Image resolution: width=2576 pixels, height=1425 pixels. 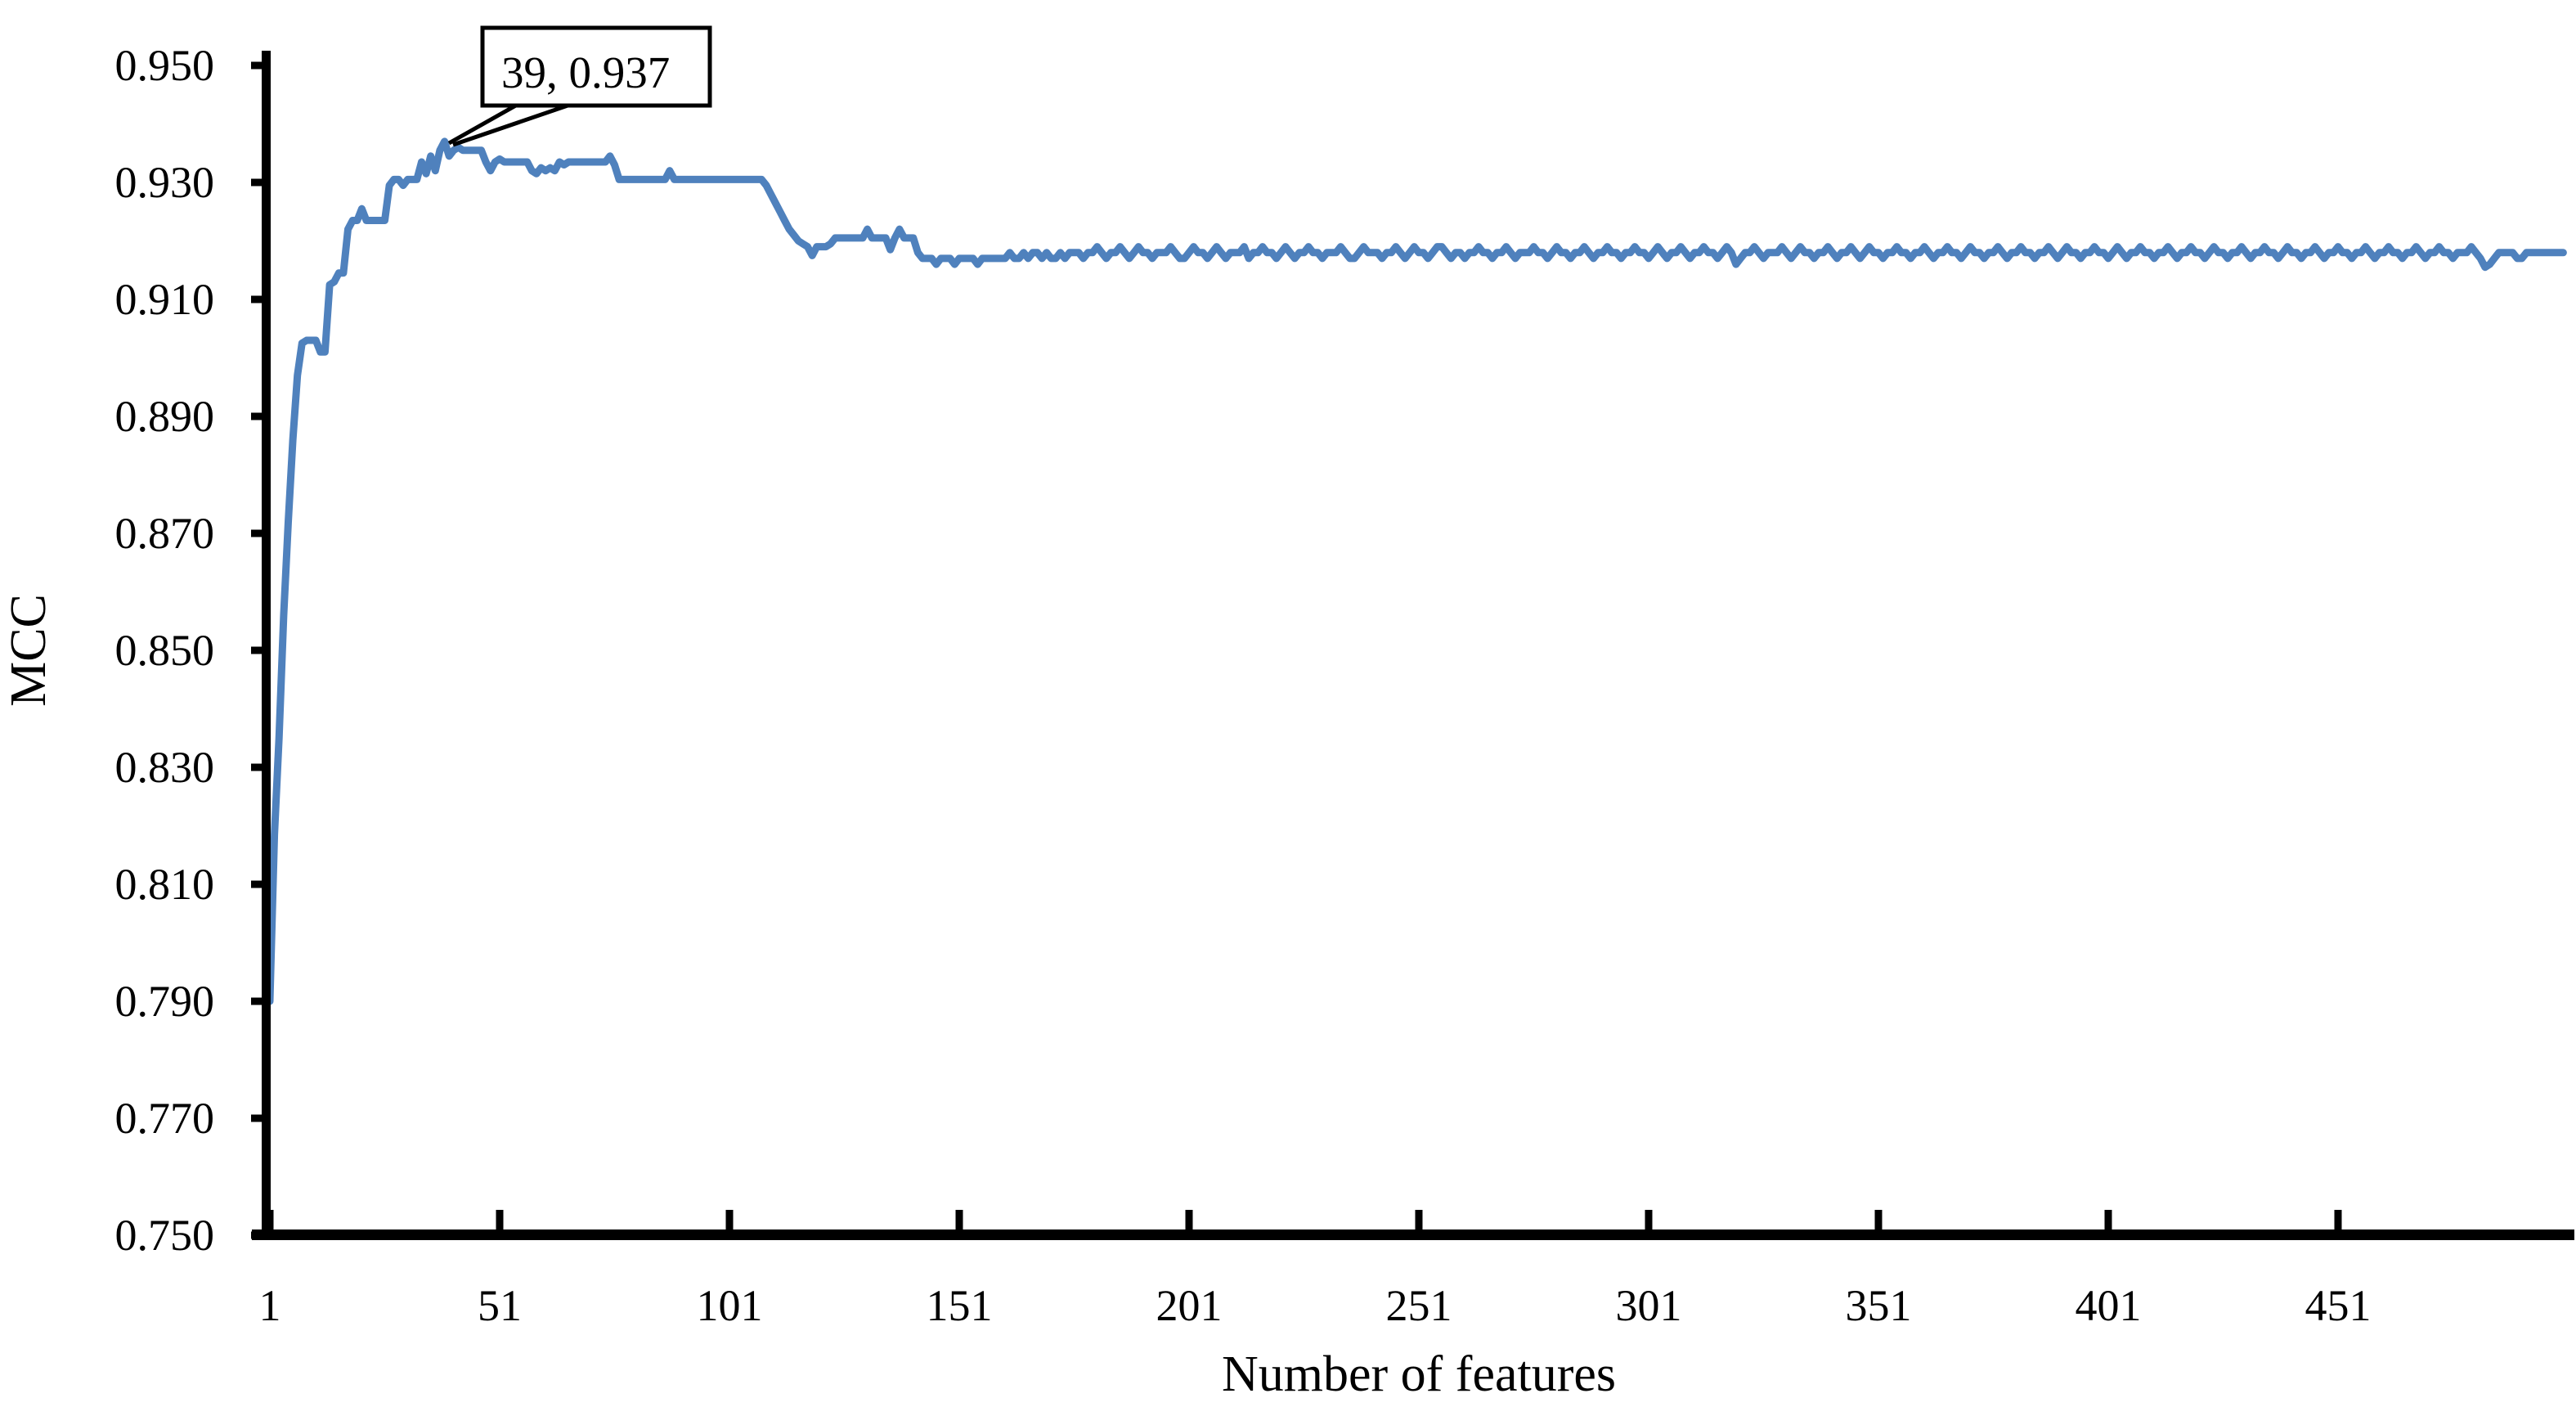 I want to click on annotation-label: 39, 0.937, so click(x=585, y=72).